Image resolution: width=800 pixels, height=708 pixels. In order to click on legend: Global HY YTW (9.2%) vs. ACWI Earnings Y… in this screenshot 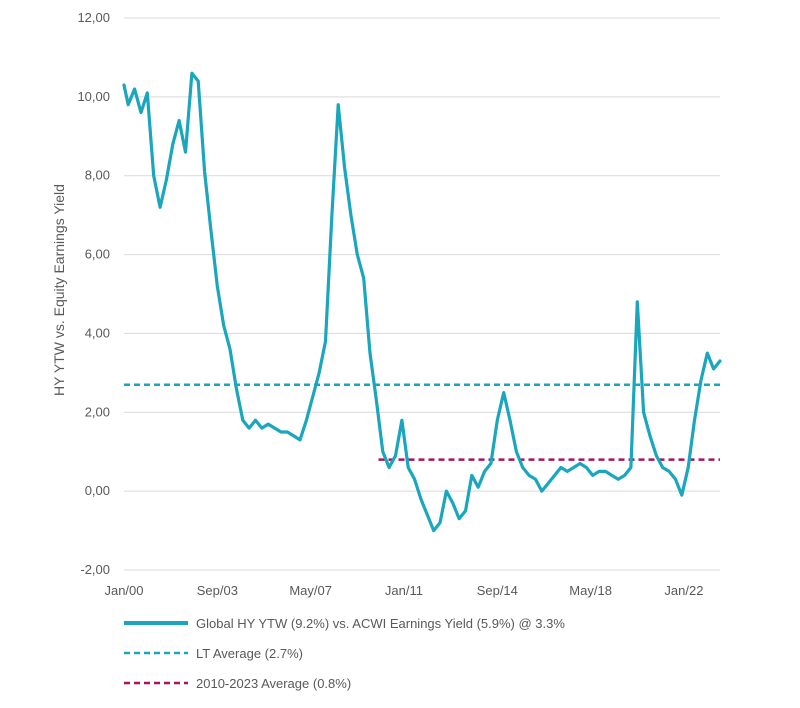, I will do `click(344, 653)`.